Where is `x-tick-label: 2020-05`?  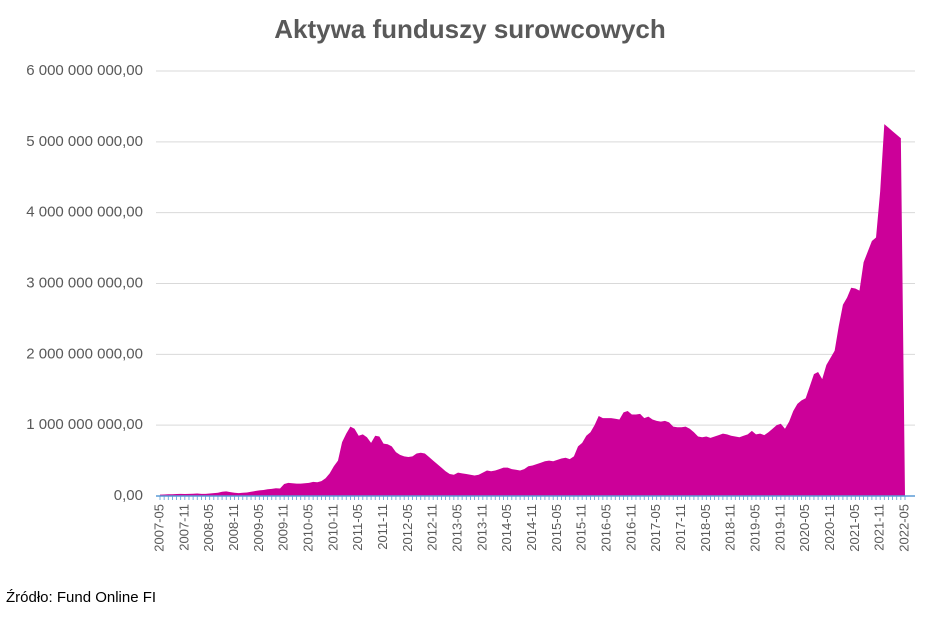
x-tick-label: 2020-05 is located at coordinates (804, 528).